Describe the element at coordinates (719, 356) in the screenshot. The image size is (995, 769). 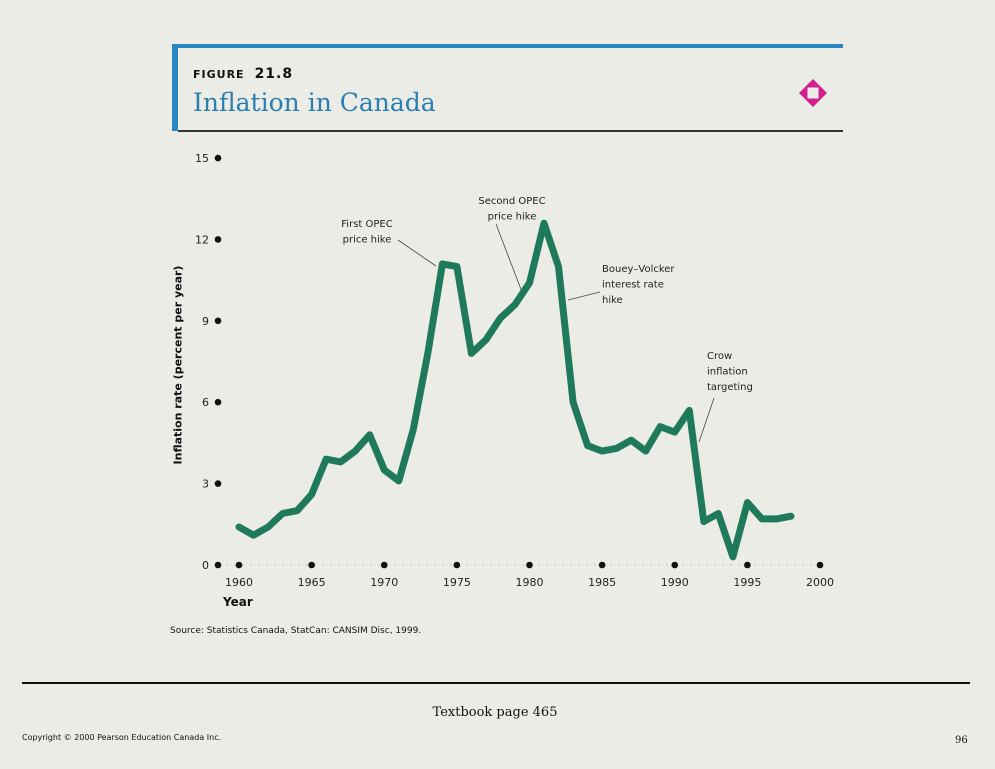
I see `annotation-text: Crow` at that location.